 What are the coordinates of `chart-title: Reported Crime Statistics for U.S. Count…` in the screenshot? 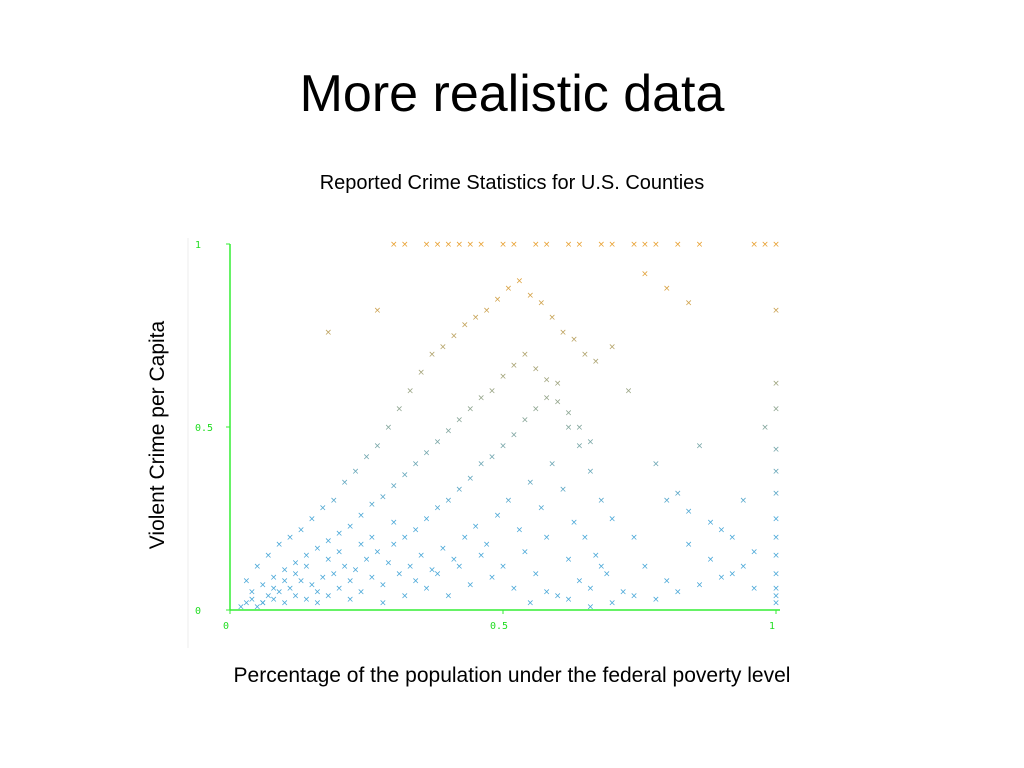 It's located at (512, 183).